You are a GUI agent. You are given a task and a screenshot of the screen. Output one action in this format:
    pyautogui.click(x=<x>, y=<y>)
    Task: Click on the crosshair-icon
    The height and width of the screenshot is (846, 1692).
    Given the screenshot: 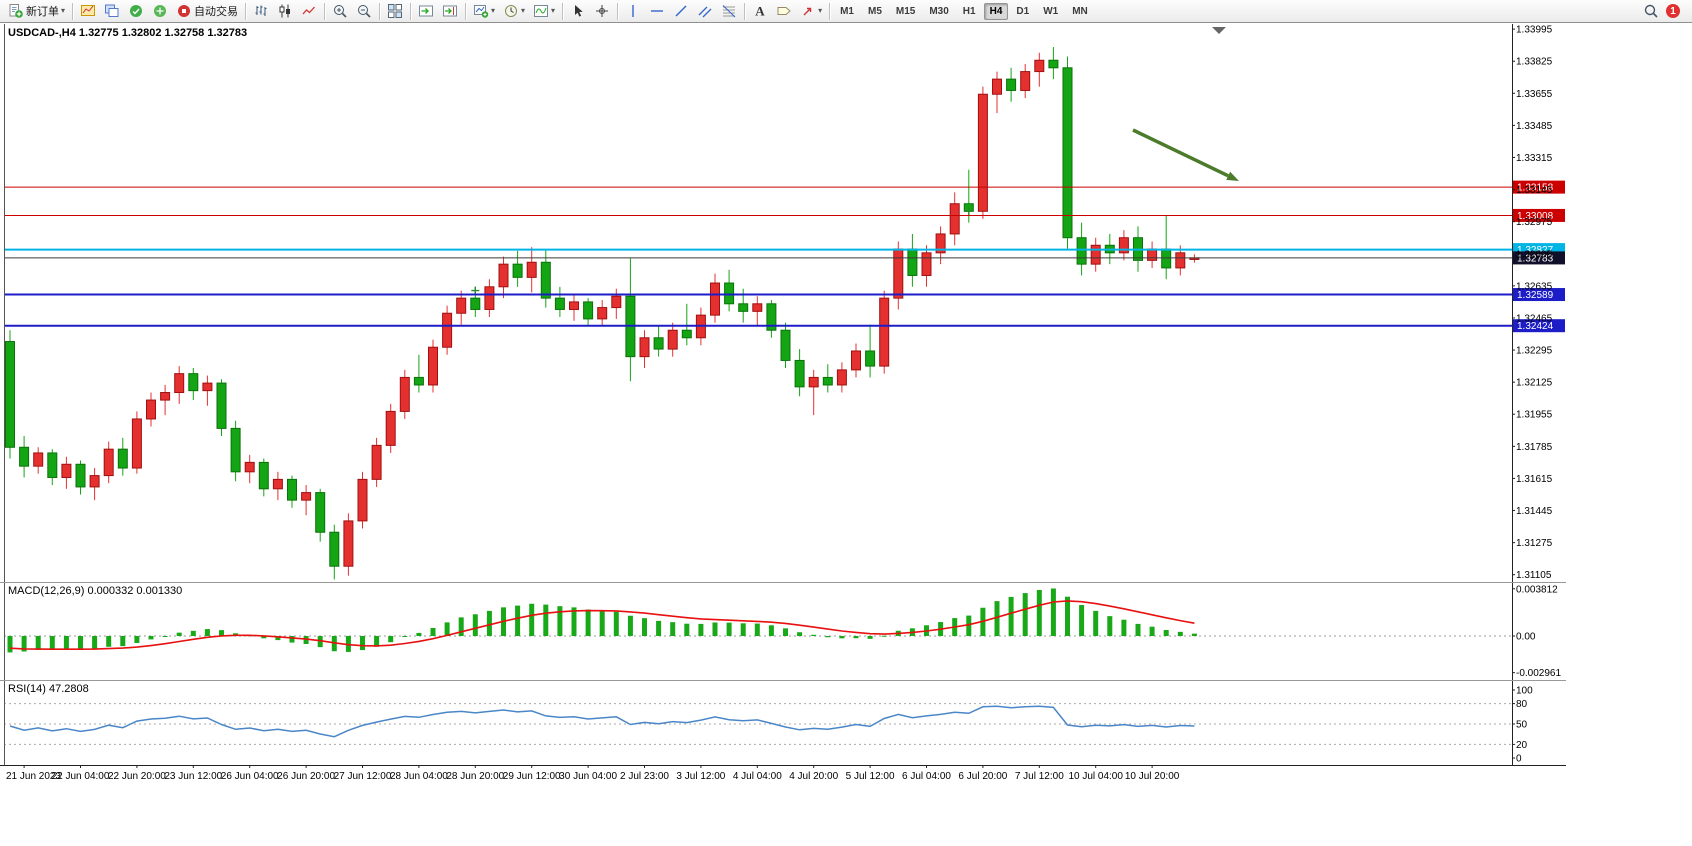 What is the action you would take?
    pyautogui.click(x=602, y=11)
    